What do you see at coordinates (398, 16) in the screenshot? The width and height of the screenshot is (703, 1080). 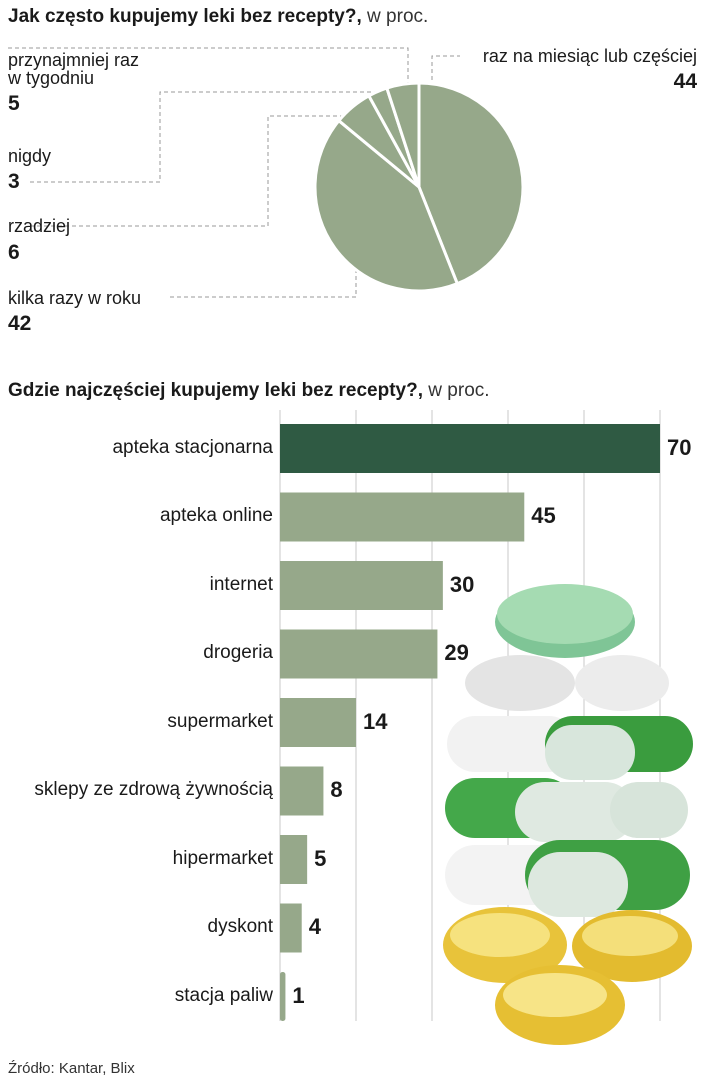 I see `pie-title-unit: w proc.` at bounding box center [398, 16].